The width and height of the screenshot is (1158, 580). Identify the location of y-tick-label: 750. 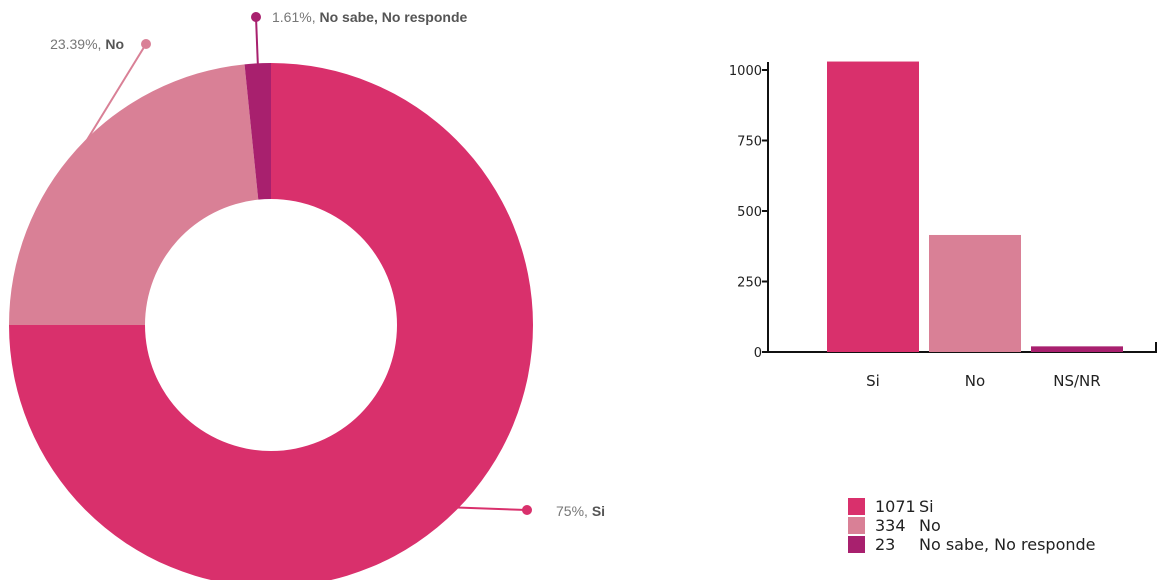
(749, 142).